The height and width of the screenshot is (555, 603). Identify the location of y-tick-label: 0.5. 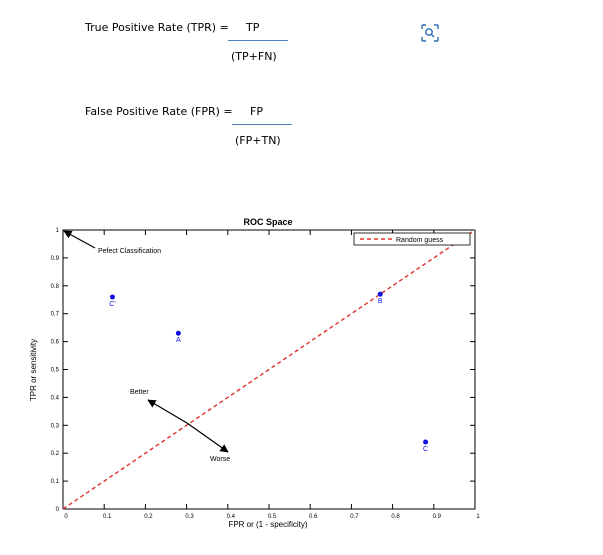
(55, 371).